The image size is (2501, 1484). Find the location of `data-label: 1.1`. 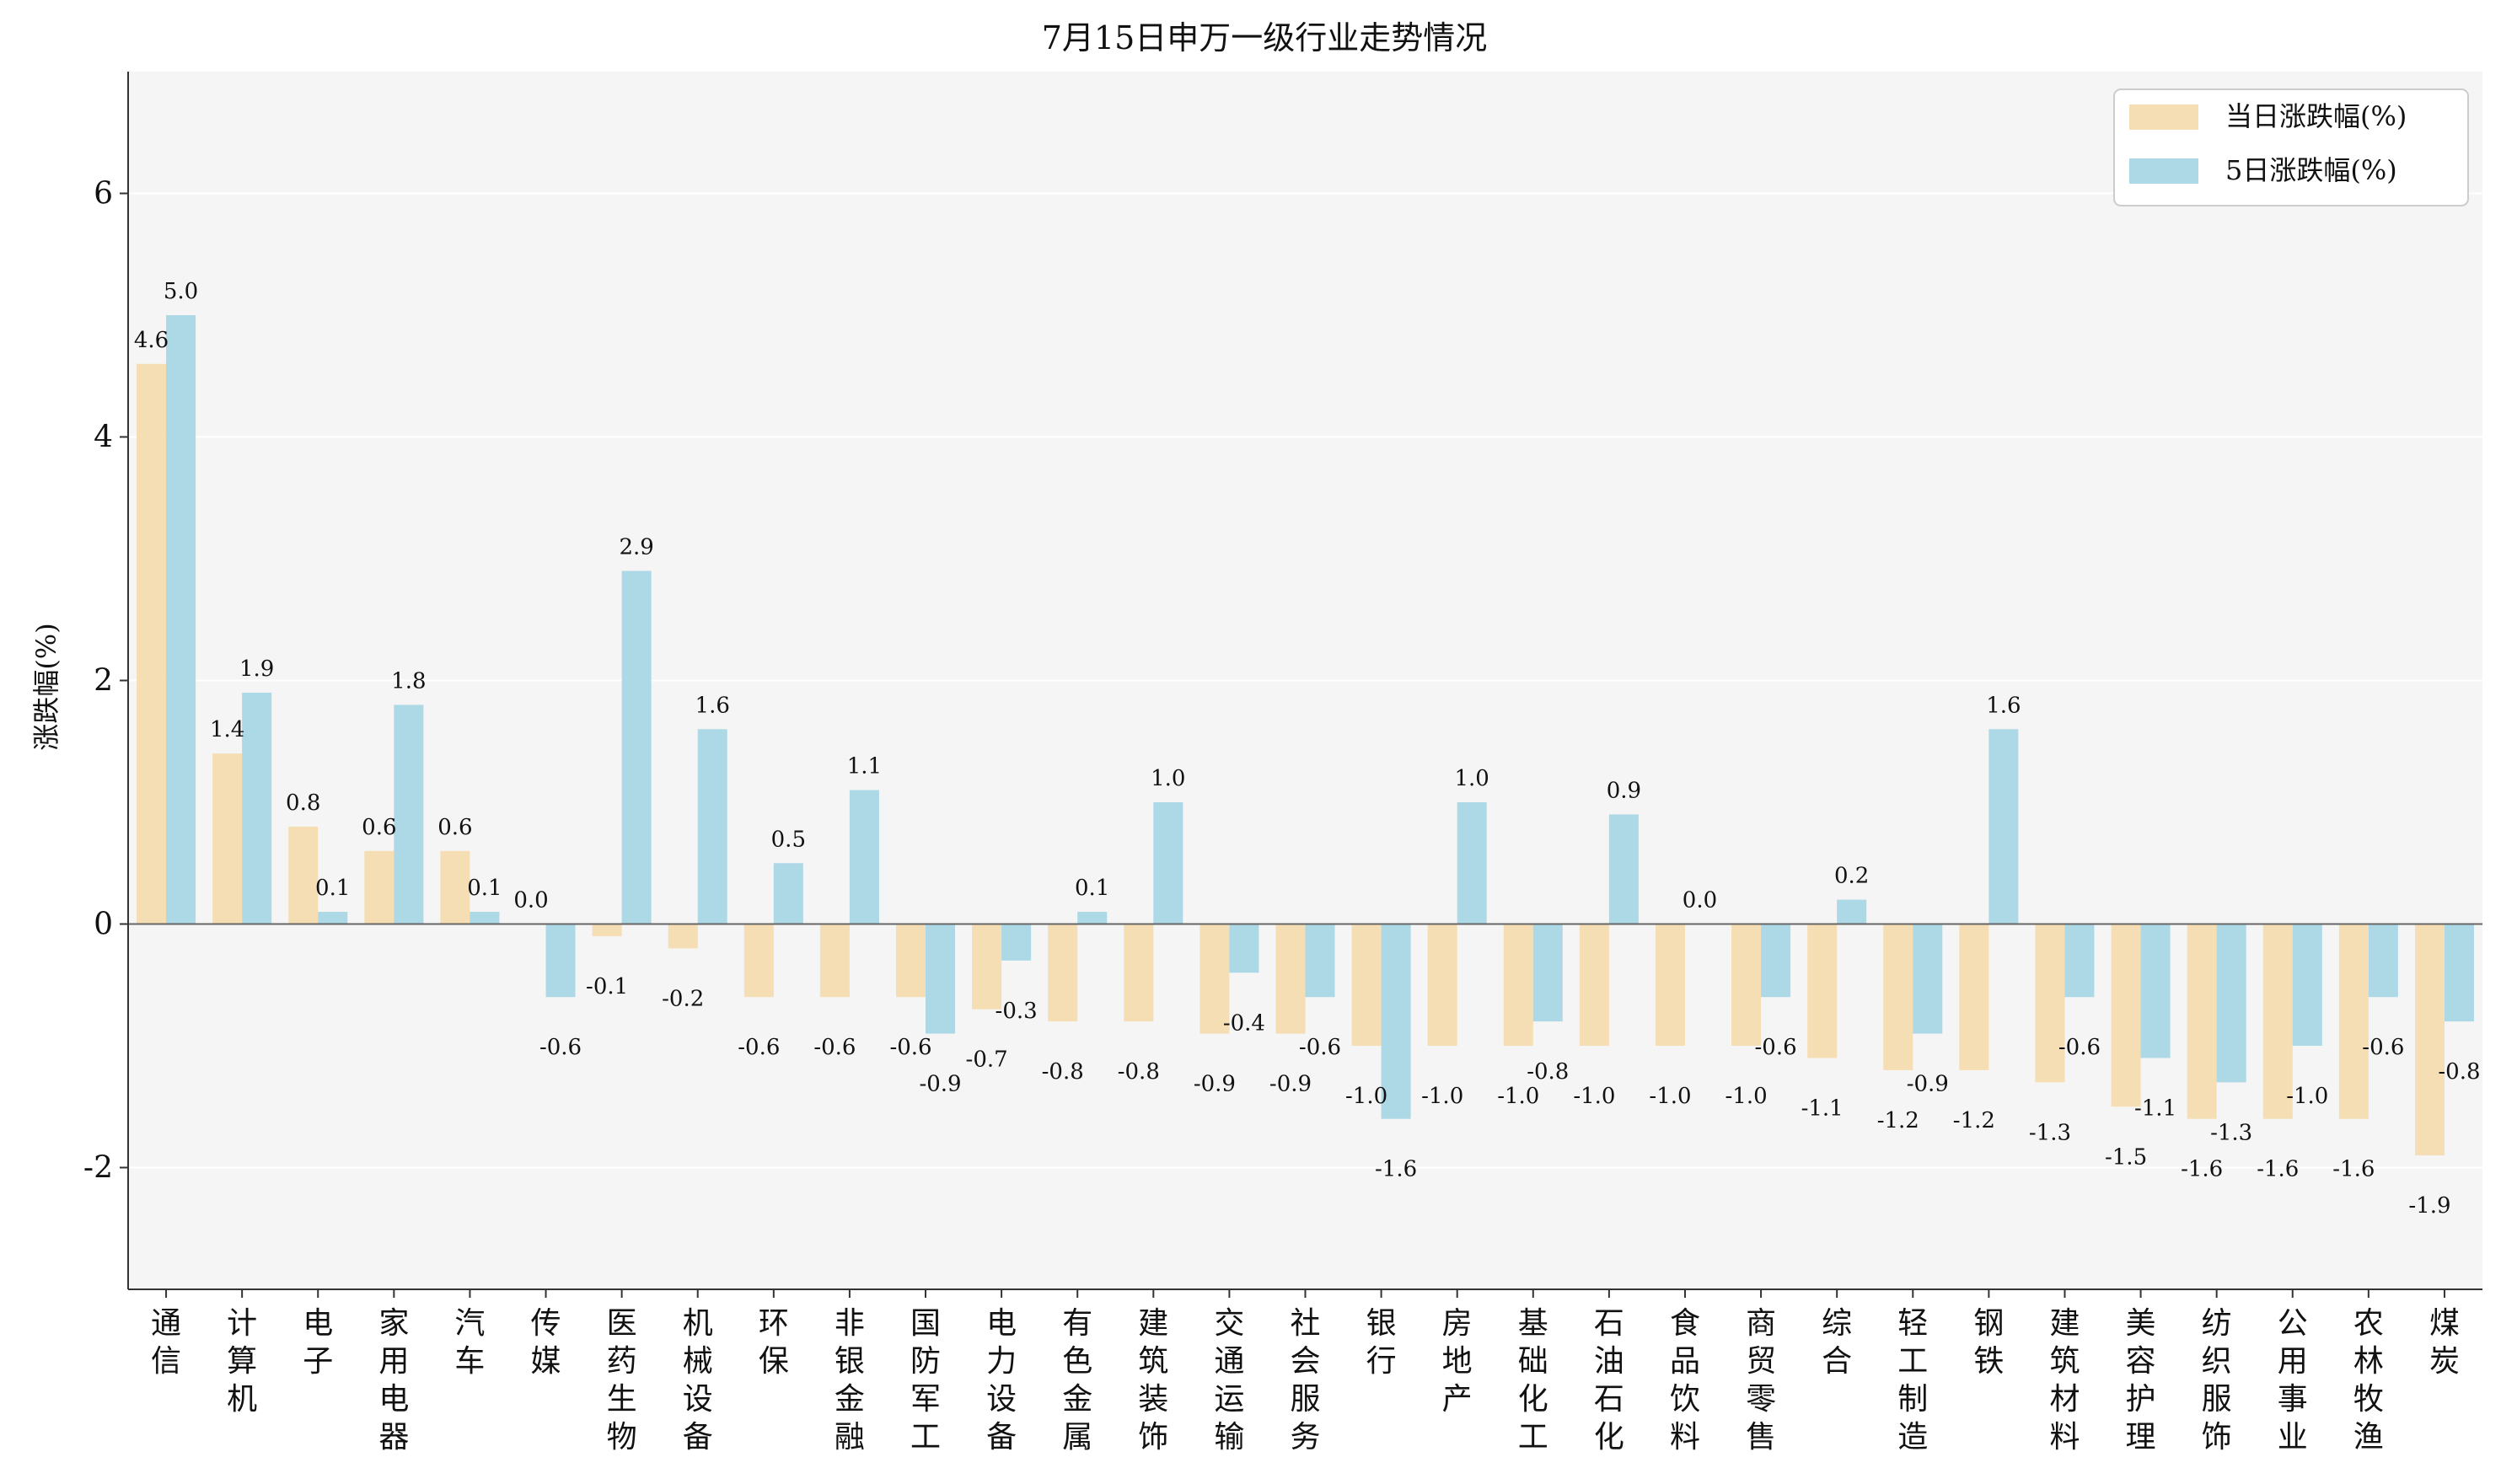

data-label: 1.1 is located at coordinates (864, 767).